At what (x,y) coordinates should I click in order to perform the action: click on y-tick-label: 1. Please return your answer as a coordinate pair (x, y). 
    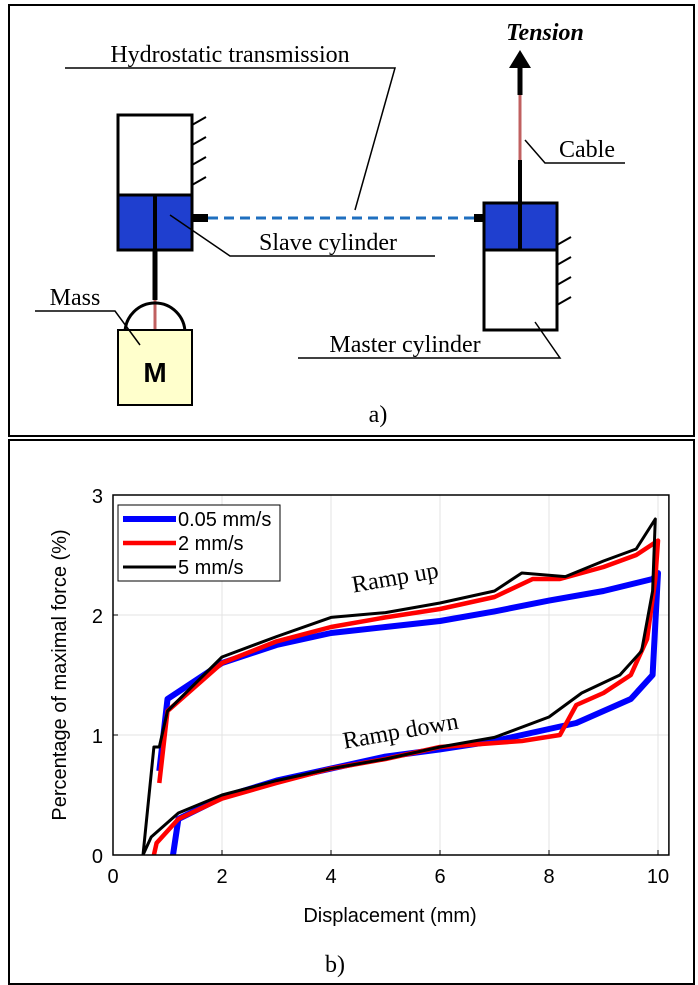
    Looking at the image, I should click on (97, 737).